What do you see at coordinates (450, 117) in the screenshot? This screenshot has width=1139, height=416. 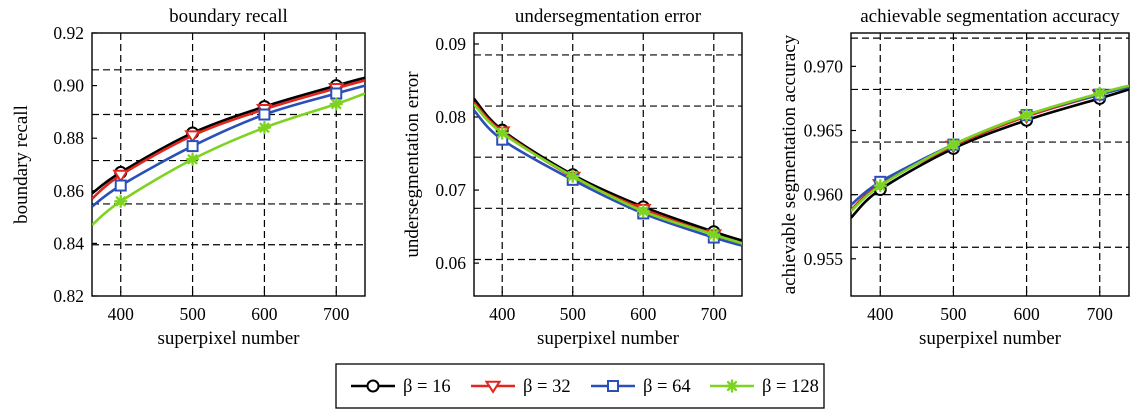 I see `y-tick-label: 0.08` at bounding box center [450, 117].